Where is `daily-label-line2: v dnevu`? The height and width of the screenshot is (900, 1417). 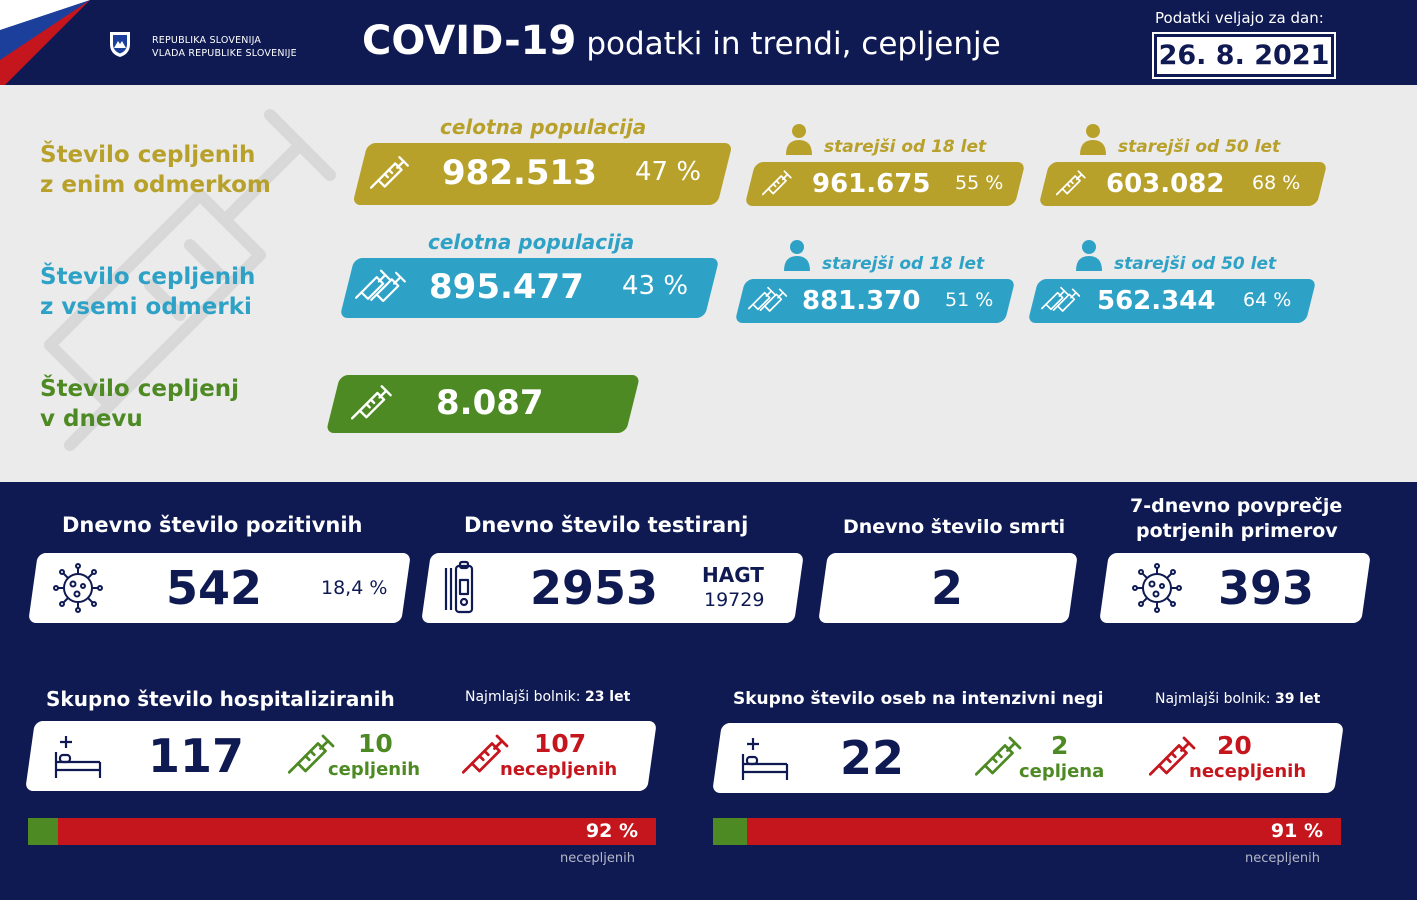
daily-label-line2: v dnevu is located at coordinates (91, 419).